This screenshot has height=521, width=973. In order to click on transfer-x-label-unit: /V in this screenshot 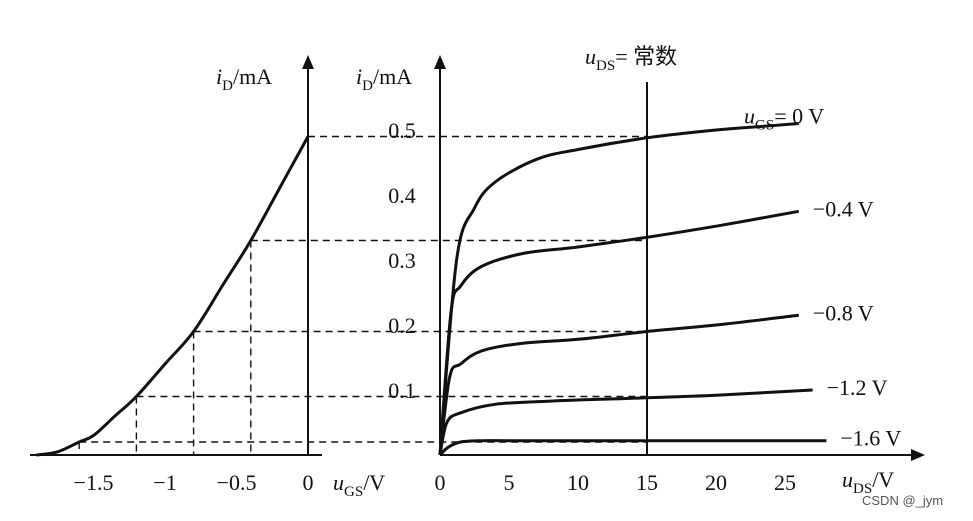, I will do `click(374, 482)`.